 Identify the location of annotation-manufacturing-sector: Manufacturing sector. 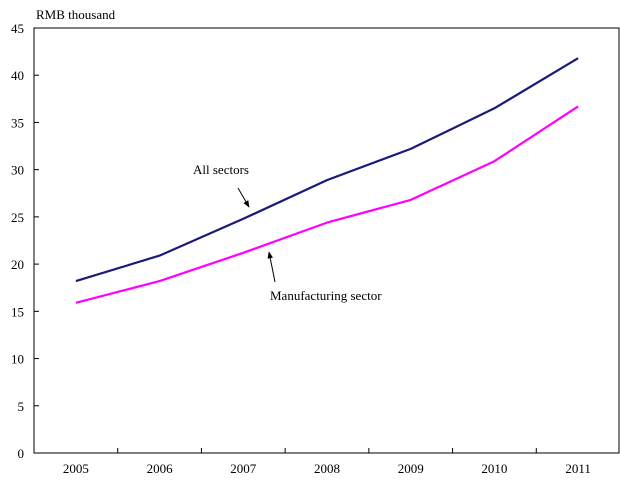
(326, 295).